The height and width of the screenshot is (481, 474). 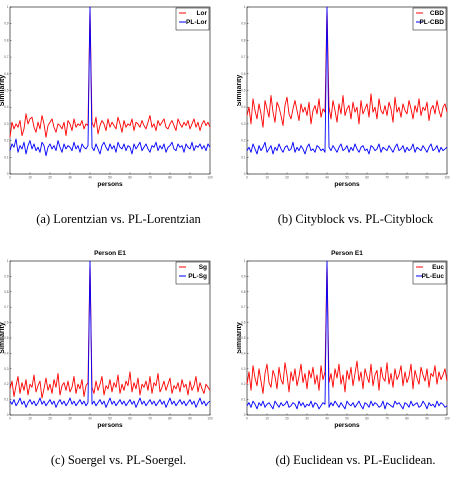 I want to click on legend-entry: PL-CBD, so click(x=431, y=22).